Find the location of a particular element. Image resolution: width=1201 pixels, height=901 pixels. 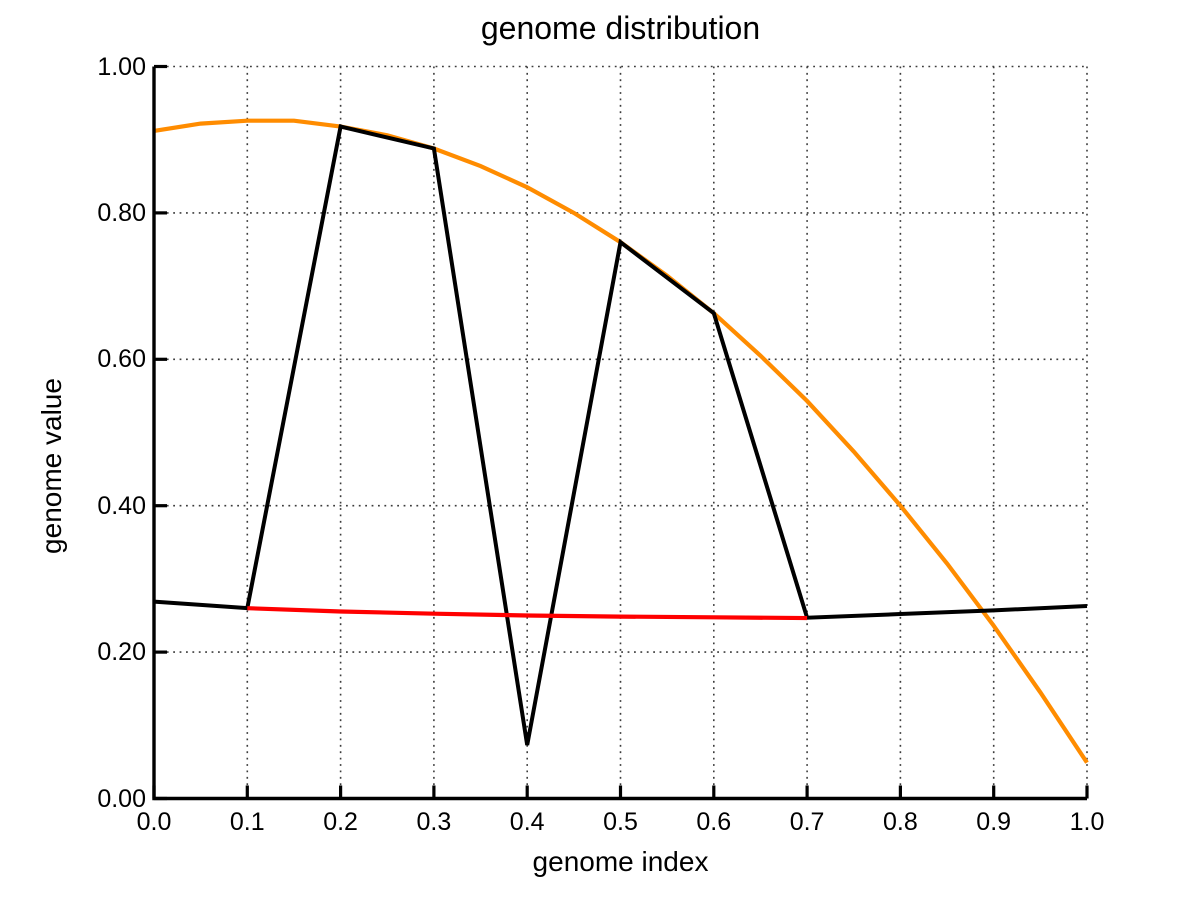

x-tick-label: 0.8 is located at coordinates (900, 822).